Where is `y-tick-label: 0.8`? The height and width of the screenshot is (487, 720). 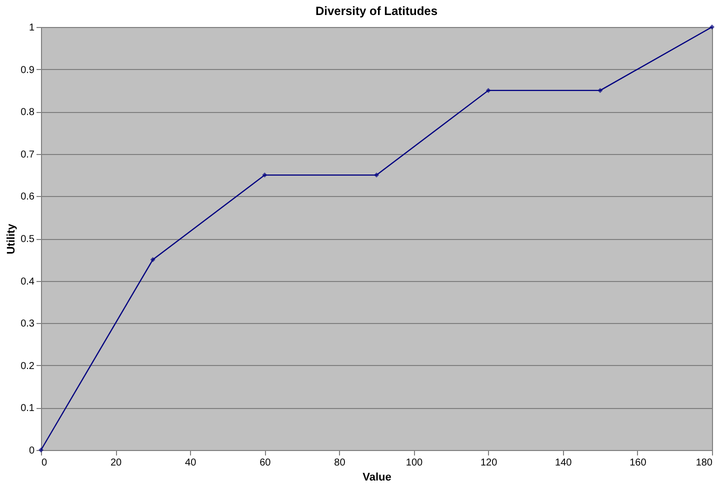
y-tick-label: 0.8 is located at coordinates (27, 112).